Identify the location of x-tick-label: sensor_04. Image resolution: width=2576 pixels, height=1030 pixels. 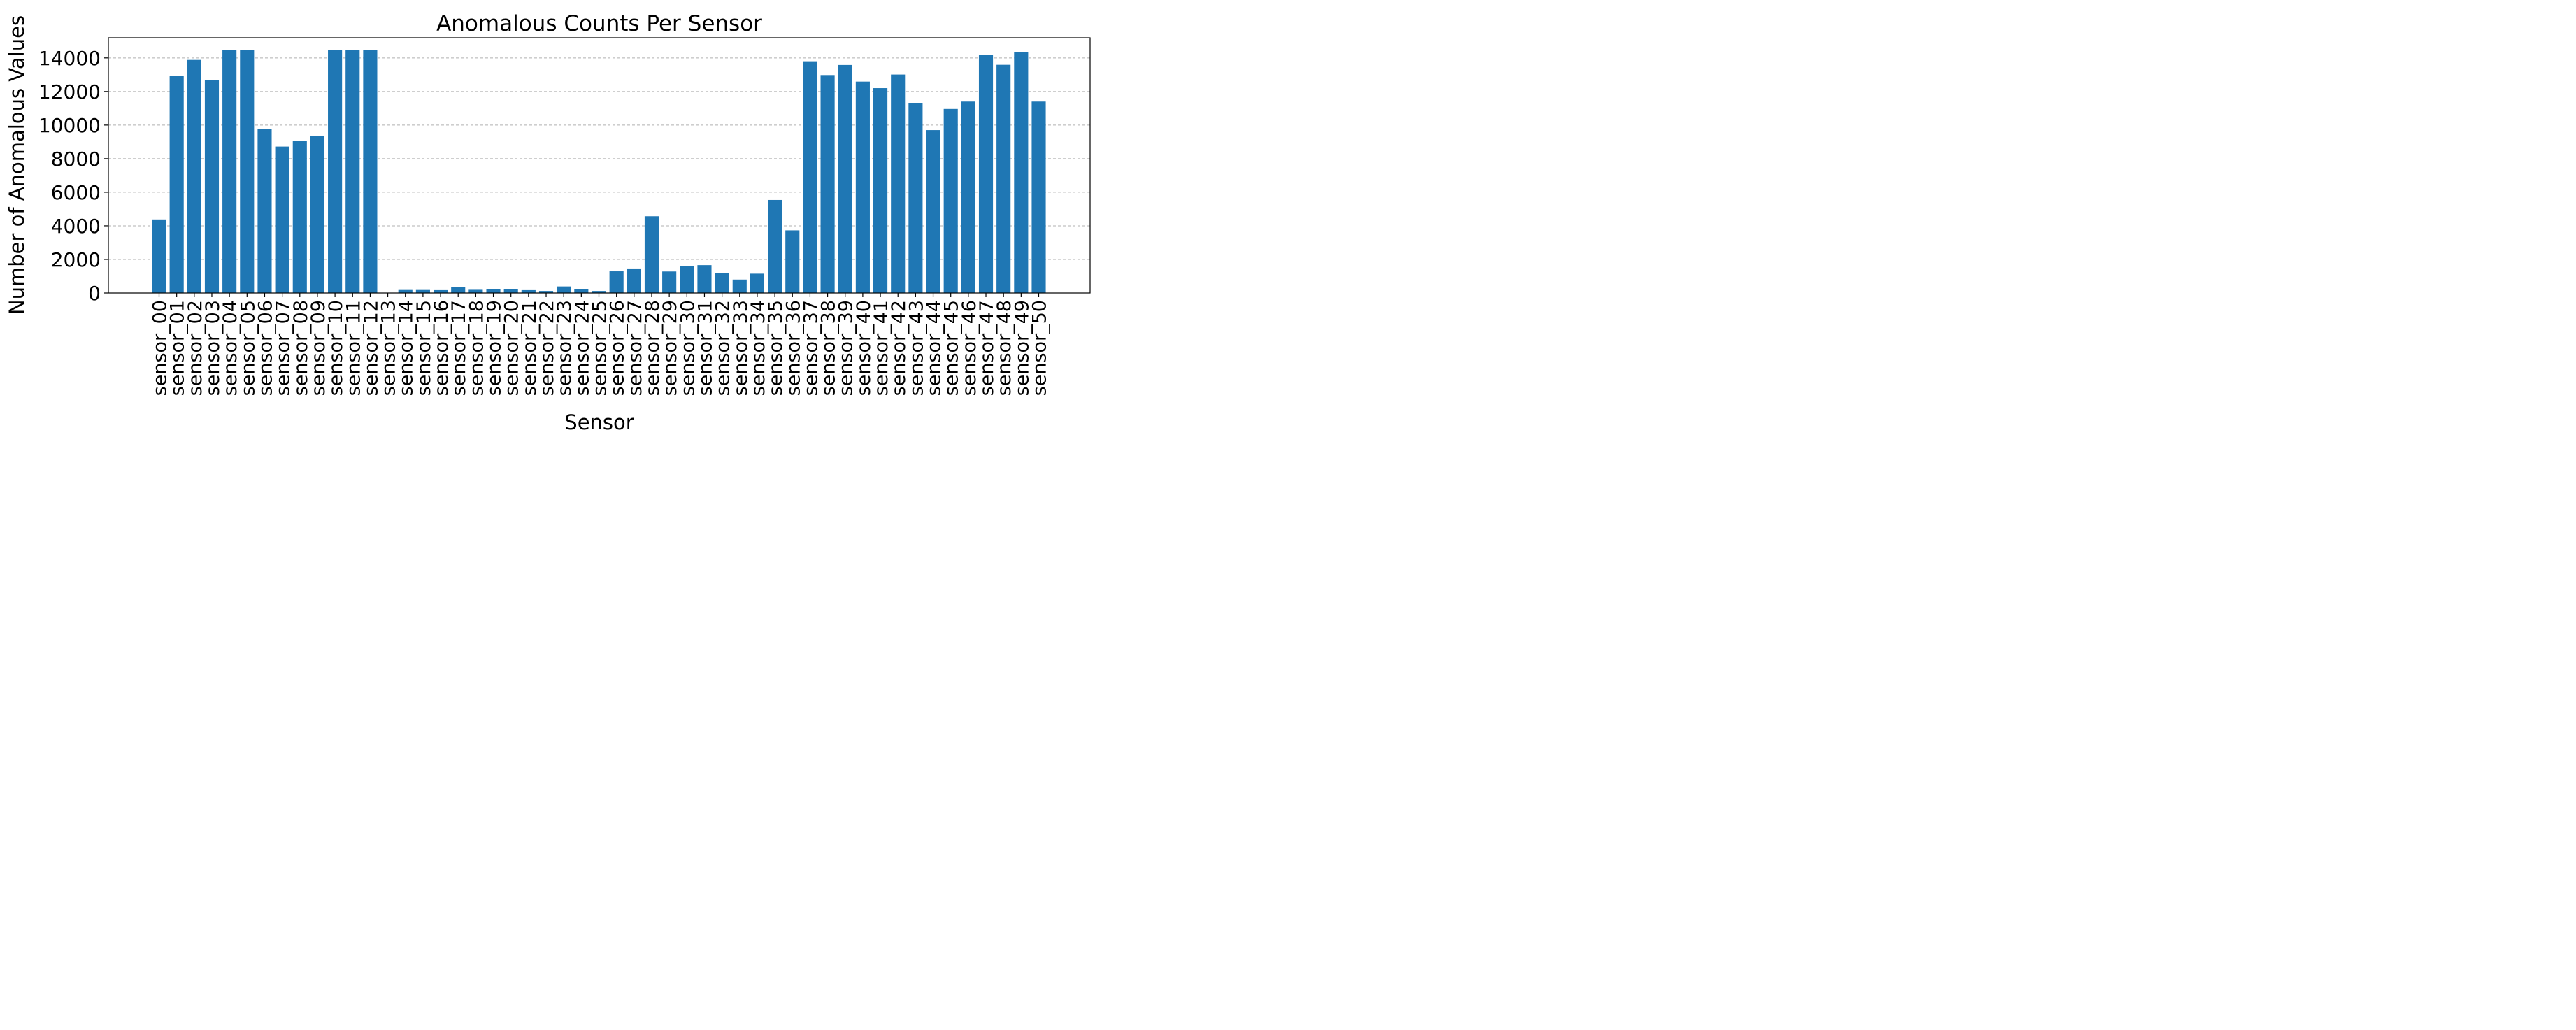
(230, 348).